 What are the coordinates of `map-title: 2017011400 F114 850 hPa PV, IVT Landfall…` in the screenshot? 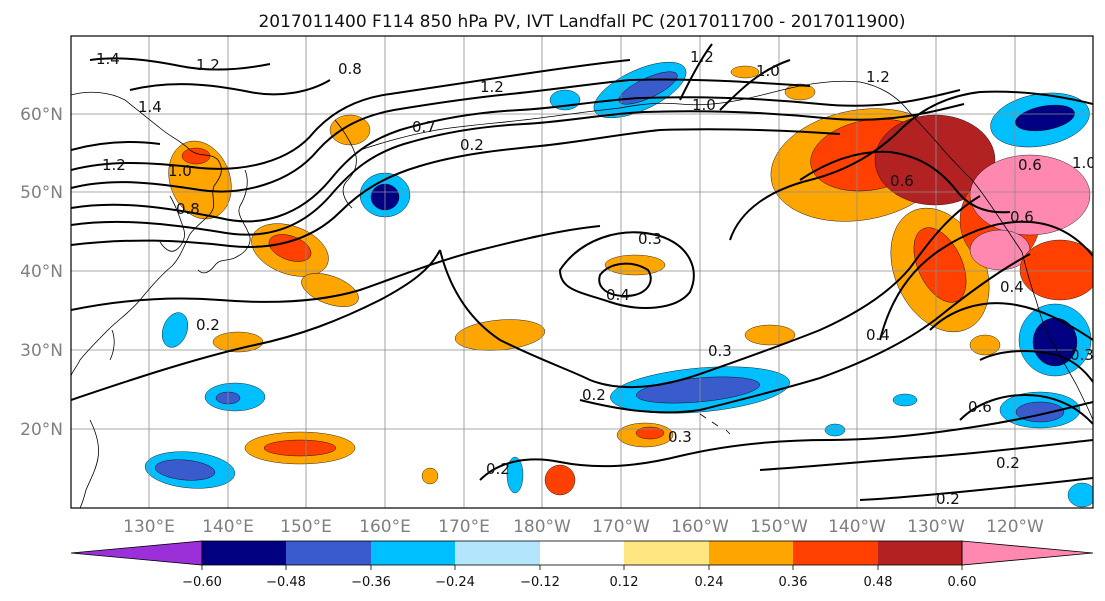 It's located at (581, 22).